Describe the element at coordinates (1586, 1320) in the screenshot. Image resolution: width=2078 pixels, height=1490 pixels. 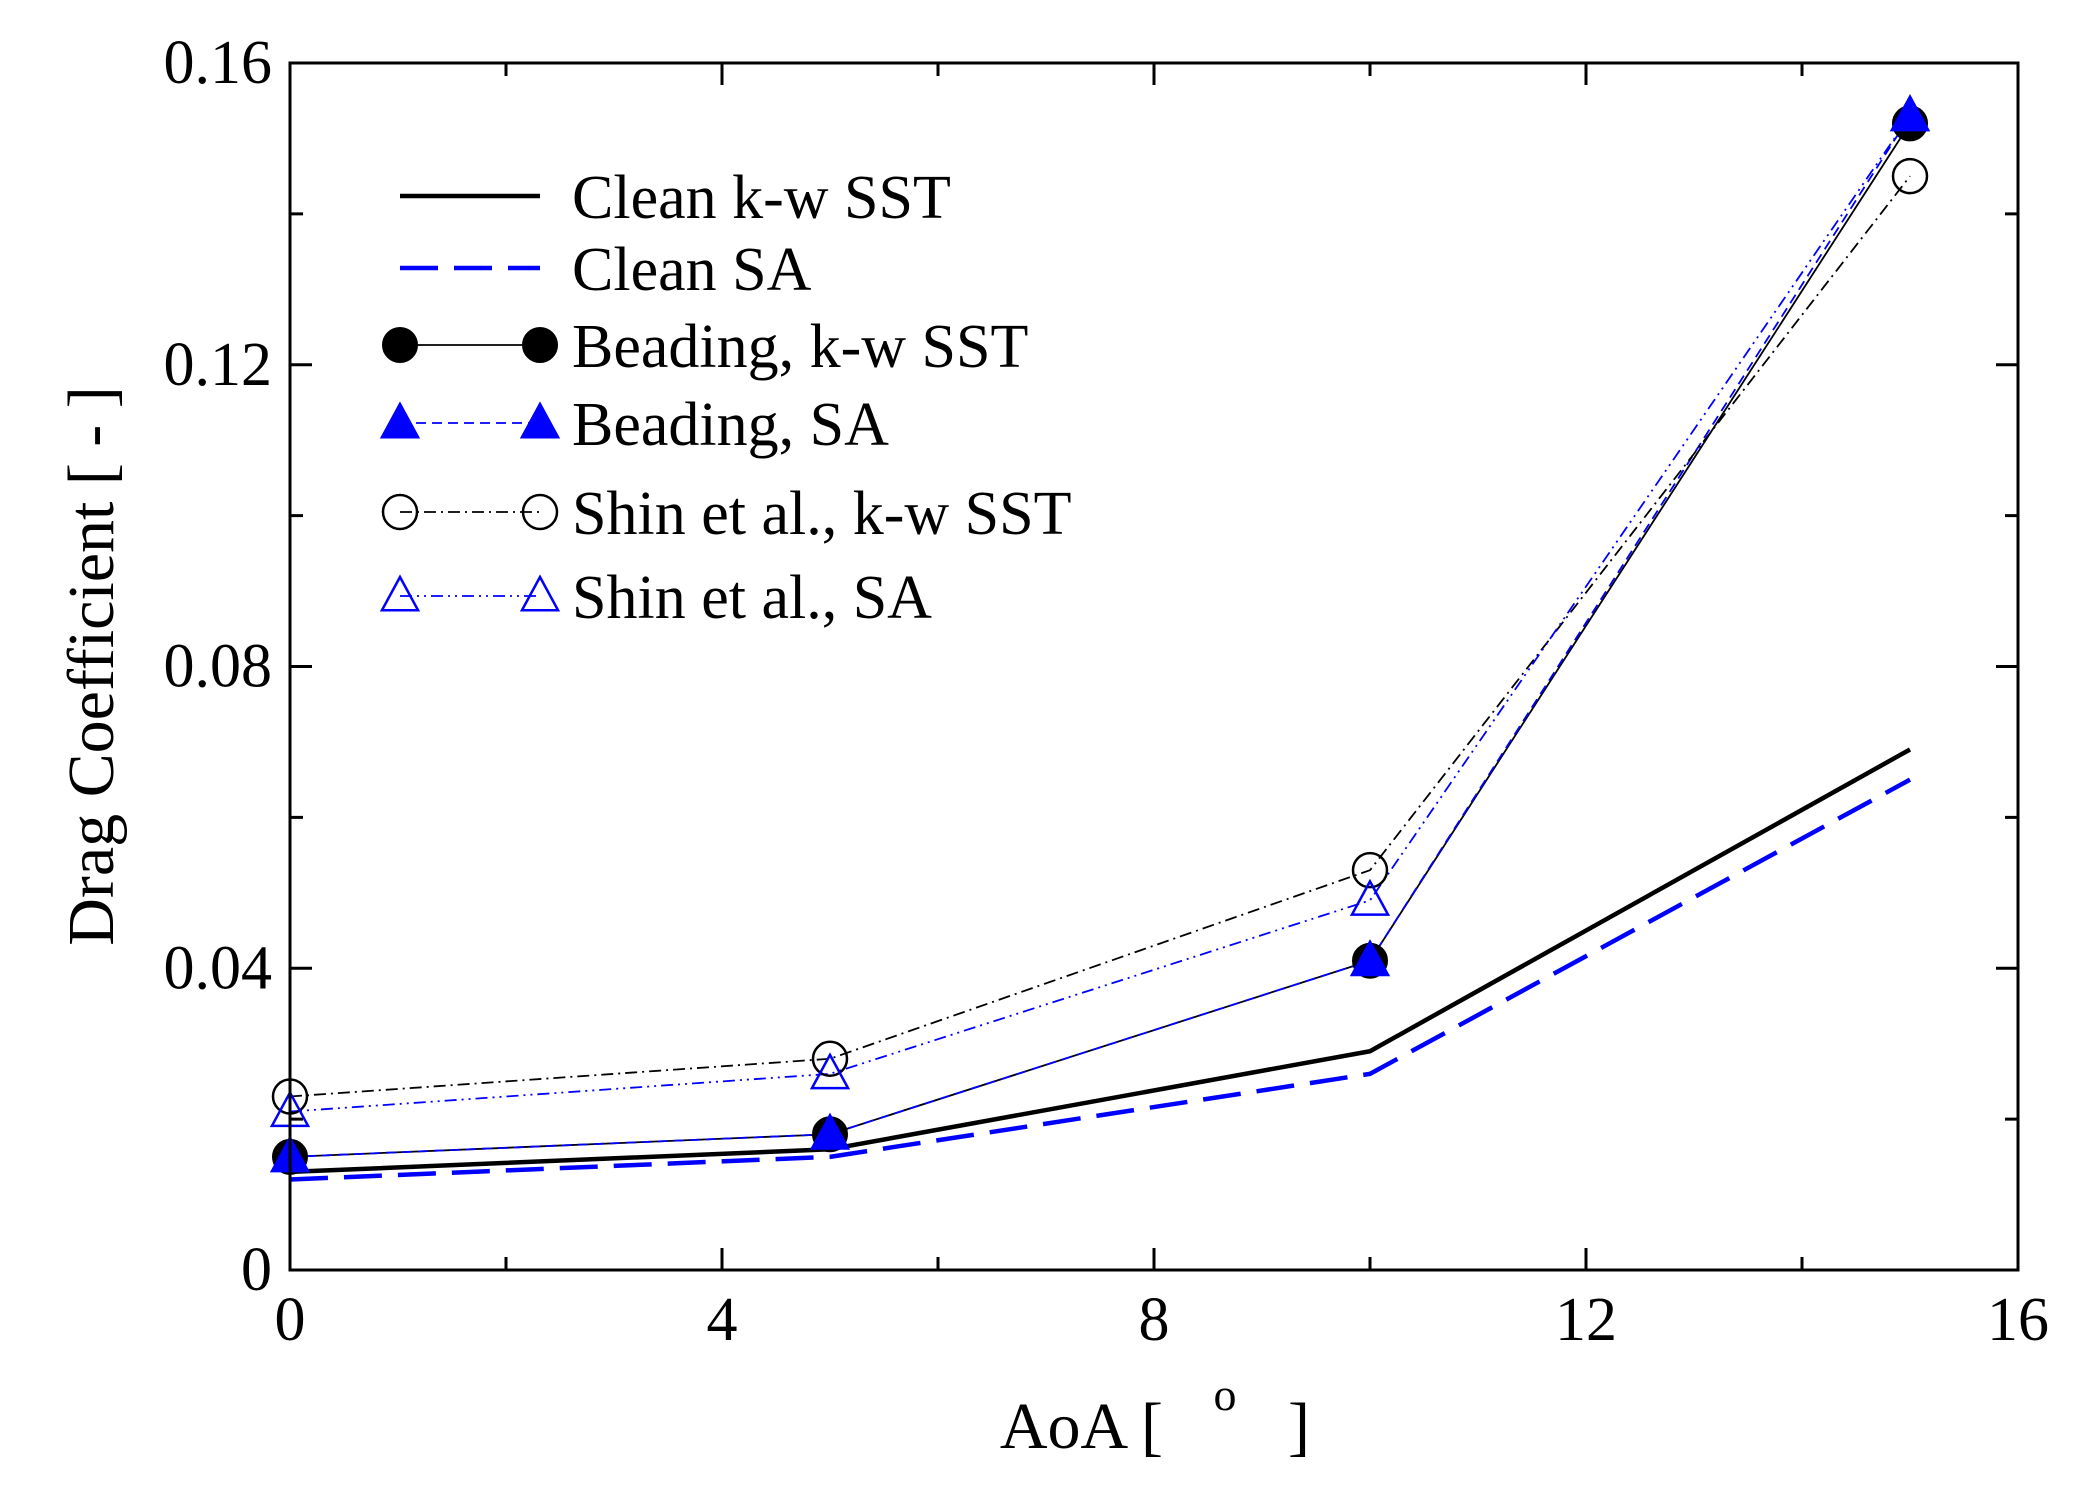
I see `x-tick-label: 12` at that location.